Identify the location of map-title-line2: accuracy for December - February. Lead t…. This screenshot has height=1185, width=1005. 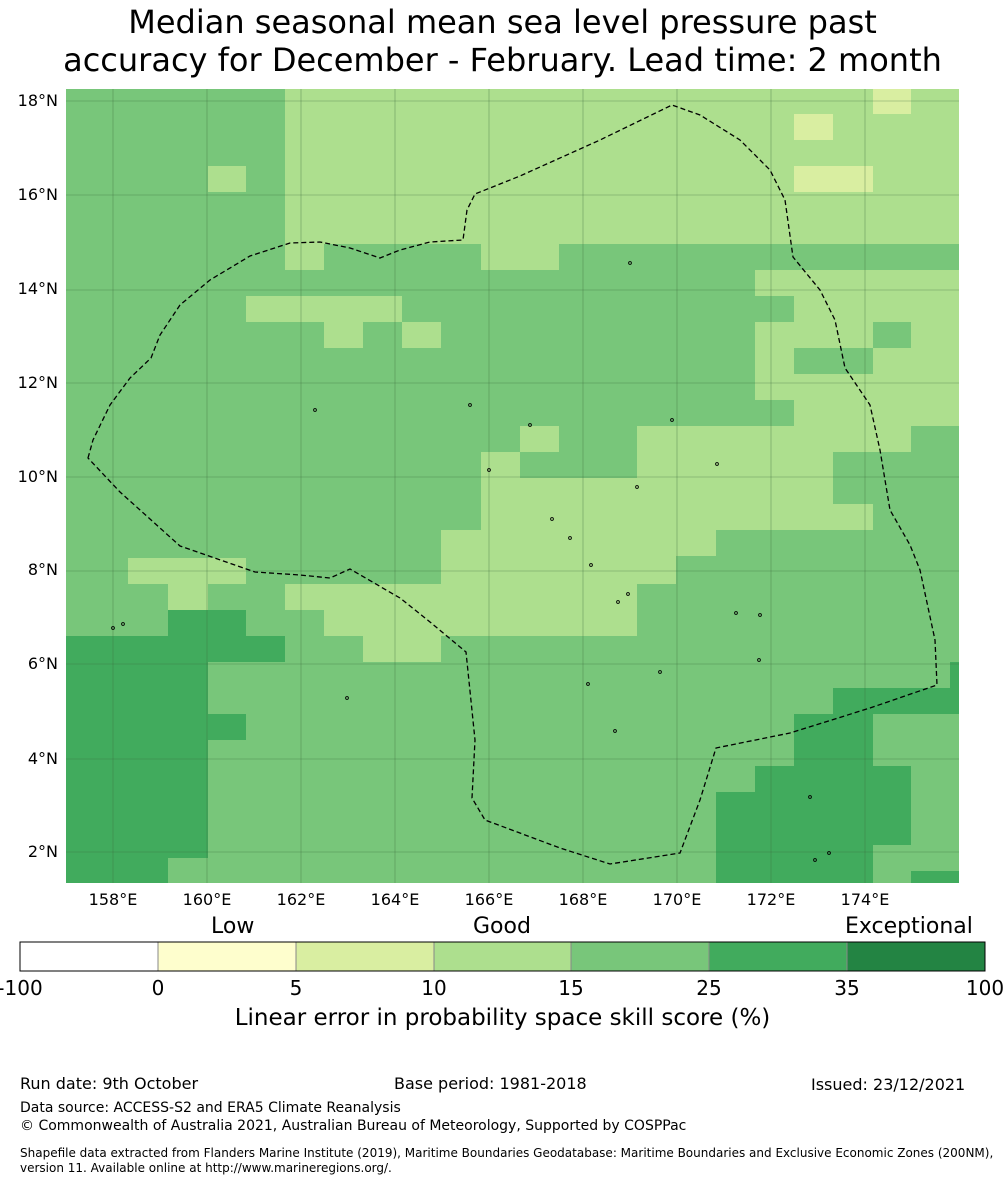
(502, 60).